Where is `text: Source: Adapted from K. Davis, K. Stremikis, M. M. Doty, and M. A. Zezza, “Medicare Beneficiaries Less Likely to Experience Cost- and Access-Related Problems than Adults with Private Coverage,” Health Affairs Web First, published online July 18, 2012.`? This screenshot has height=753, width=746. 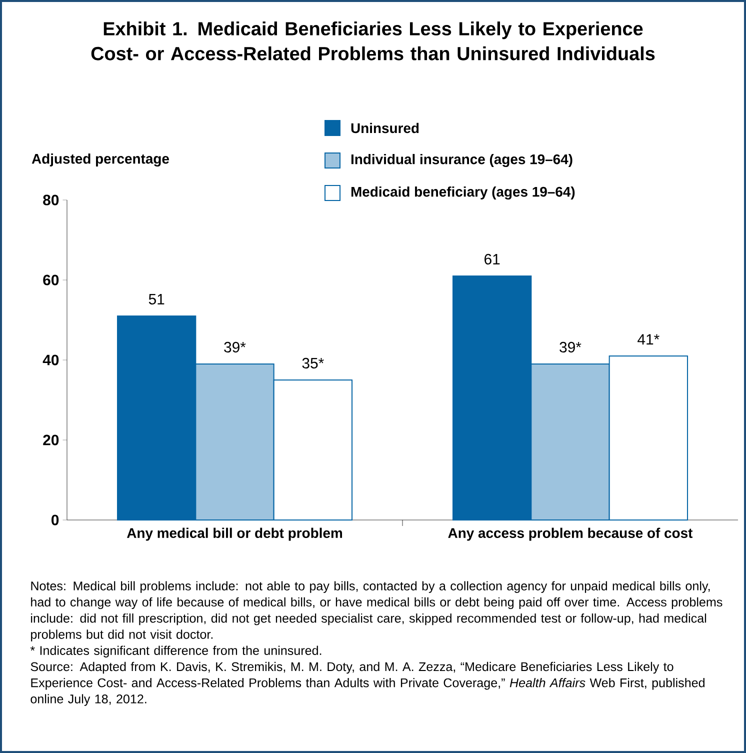
text: Source: Adapted from K. Davis, K. Stremikis, M. M. Doty, and M. A. Zezza, “Medicare Beneficiaries Less Likely to Experience Cost- and Access-Related Problems than Adults with Private Coverage,” Health Affairs Web First, published online July 18, 2012. is located at coordinates (367, 684).